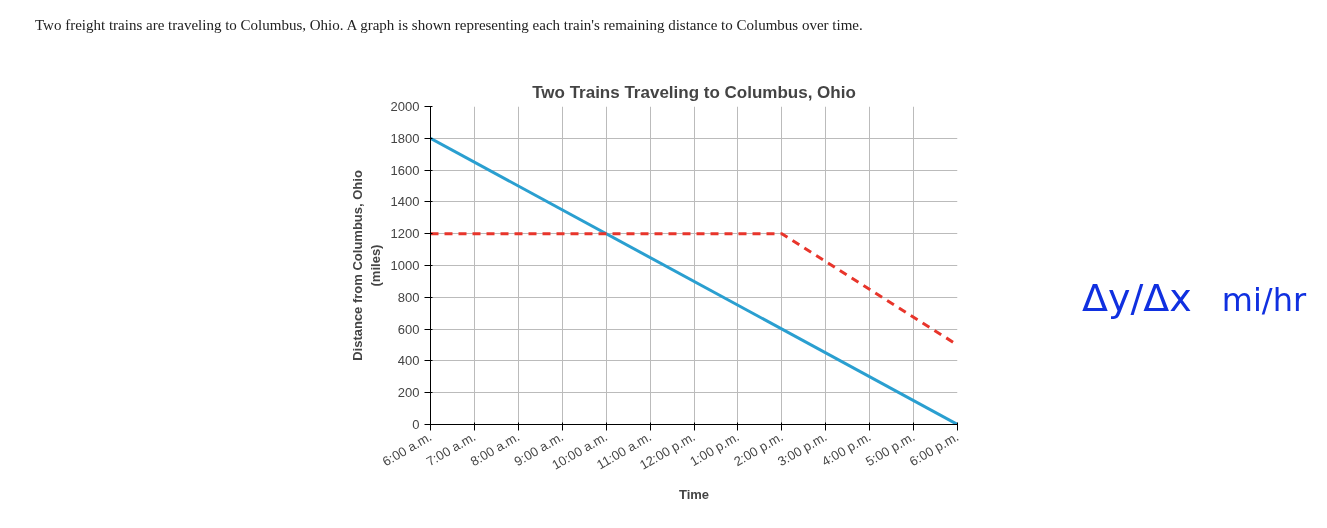 This screenshot has width=1327, height=528. Describe the element at coordinates (408, 393) in the screenshot. I see `y-tick-label: 200` at that location.